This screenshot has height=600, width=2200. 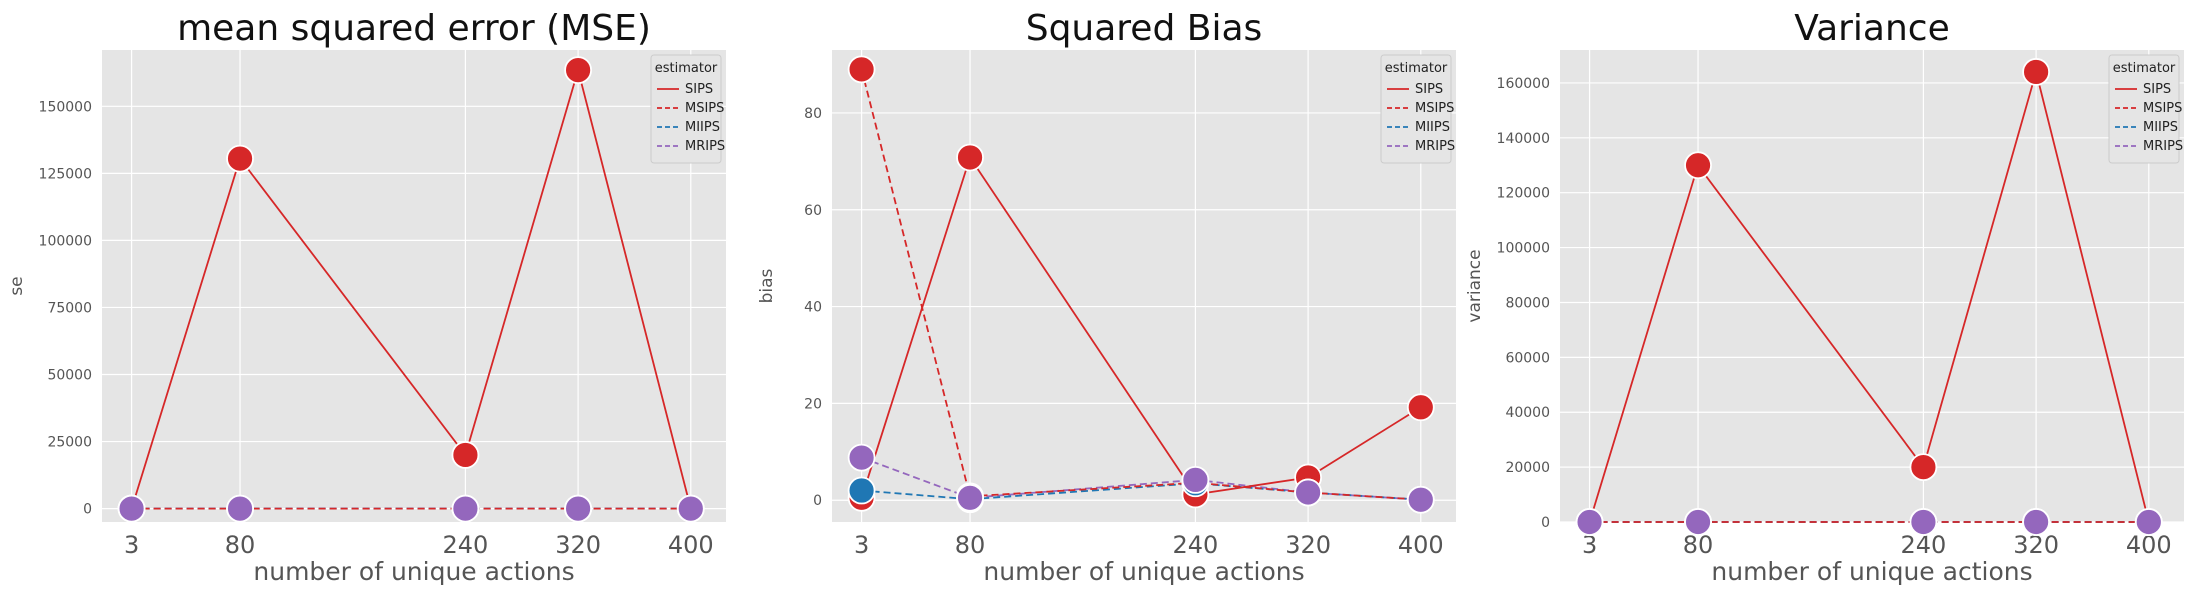 I want to click on mse-legend-label-sips: SIPS, so click(x=699, y=89).